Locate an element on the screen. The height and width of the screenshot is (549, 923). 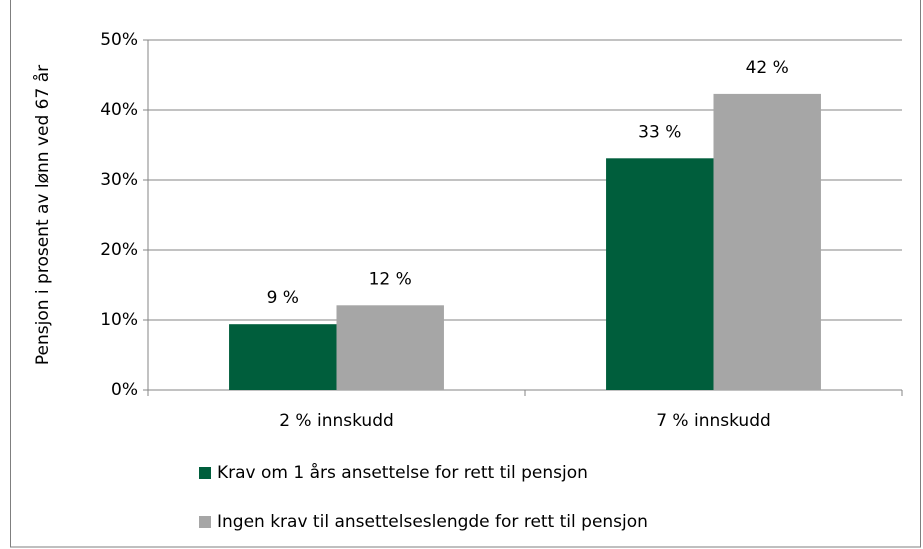
data-label: 12 % is located at coordinates (390, 279).